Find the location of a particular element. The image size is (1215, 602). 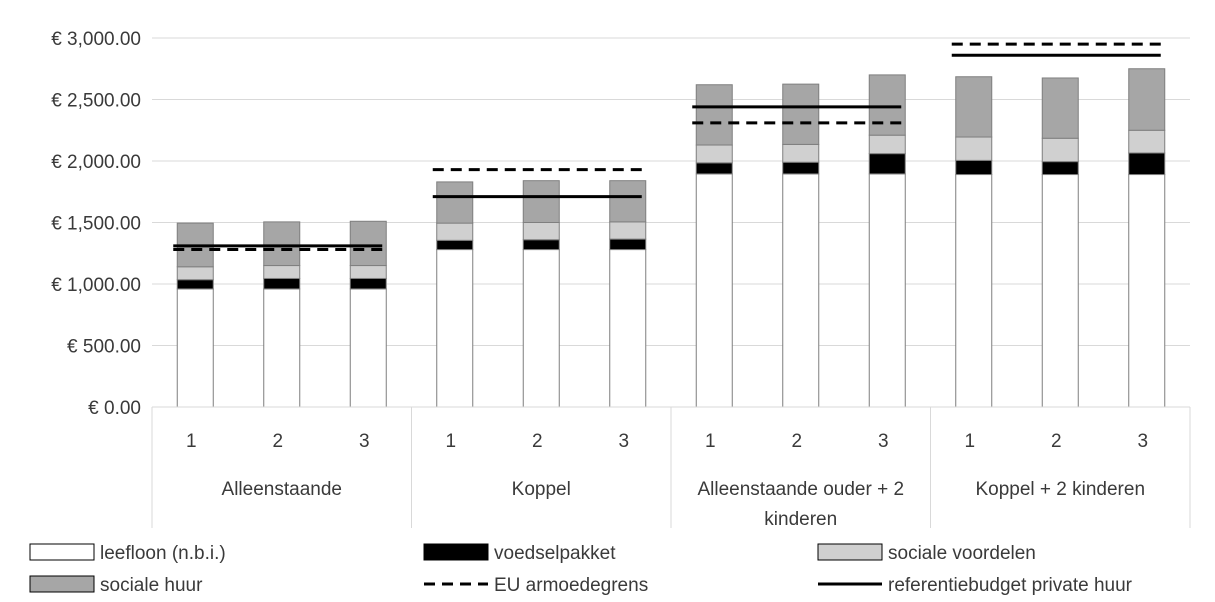

y-tick-label: € 1,000.00 is located at coordinates (96, 285).